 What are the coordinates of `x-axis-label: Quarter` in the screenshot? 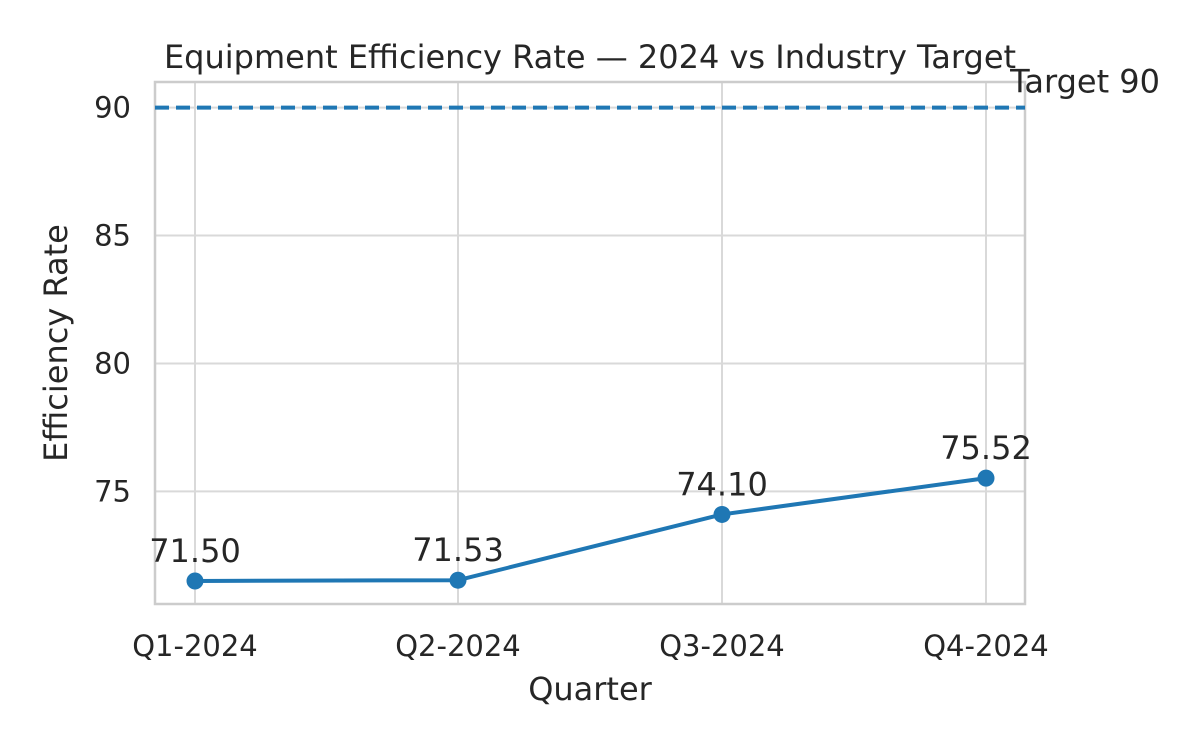 It's located at (590, 689).